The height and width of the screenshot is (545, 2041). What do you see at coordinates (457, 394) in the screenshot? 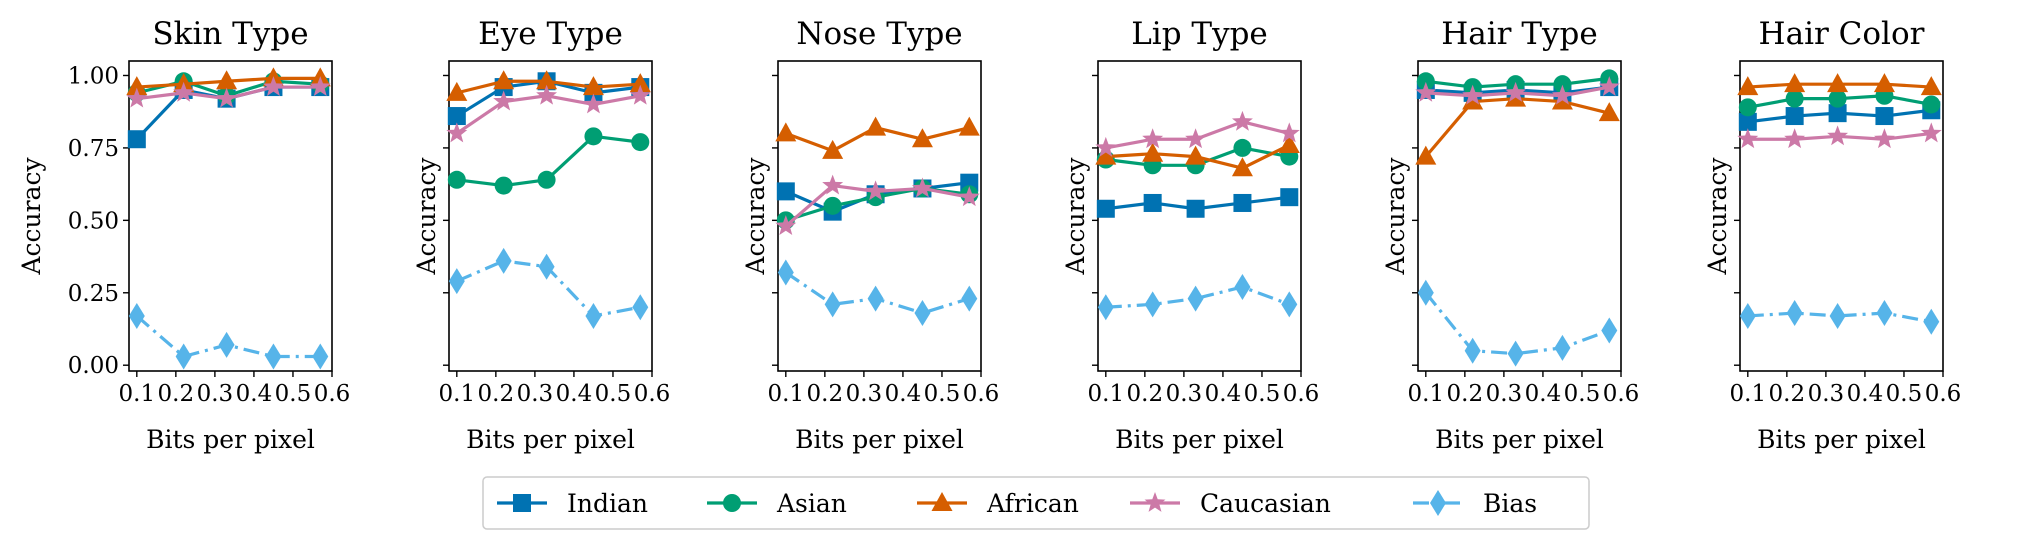
I see `x-tick-label: 0.1` at bounding box center [457, 394].